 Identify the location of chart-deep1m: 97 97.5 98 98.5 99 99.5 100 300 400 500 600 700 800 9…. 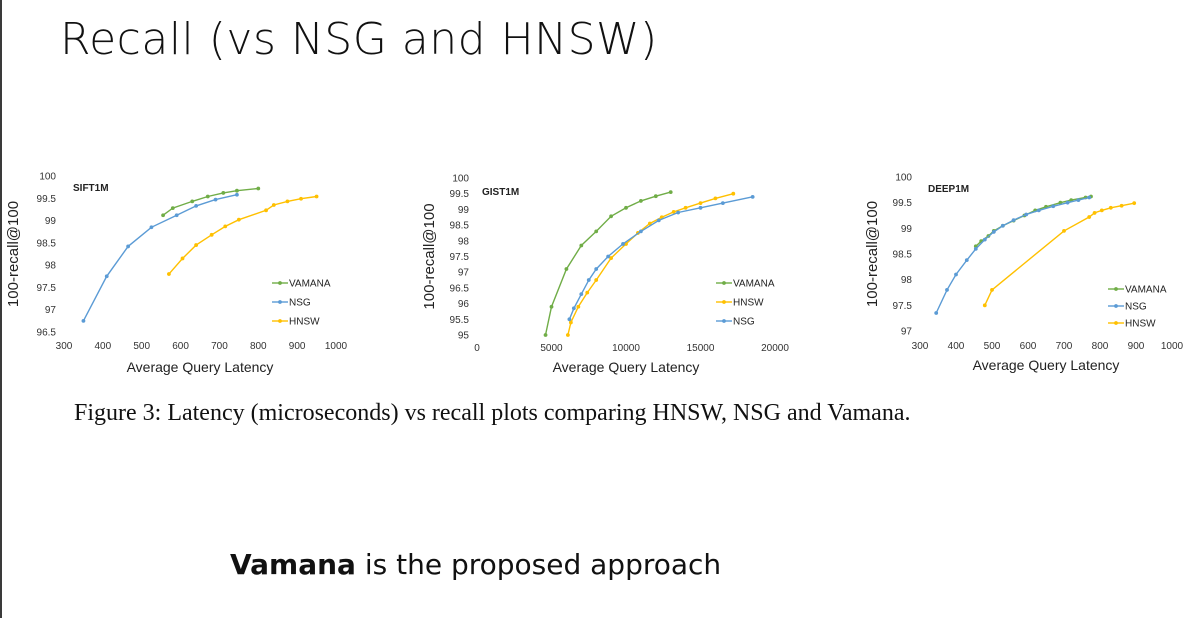
(1008, 272).